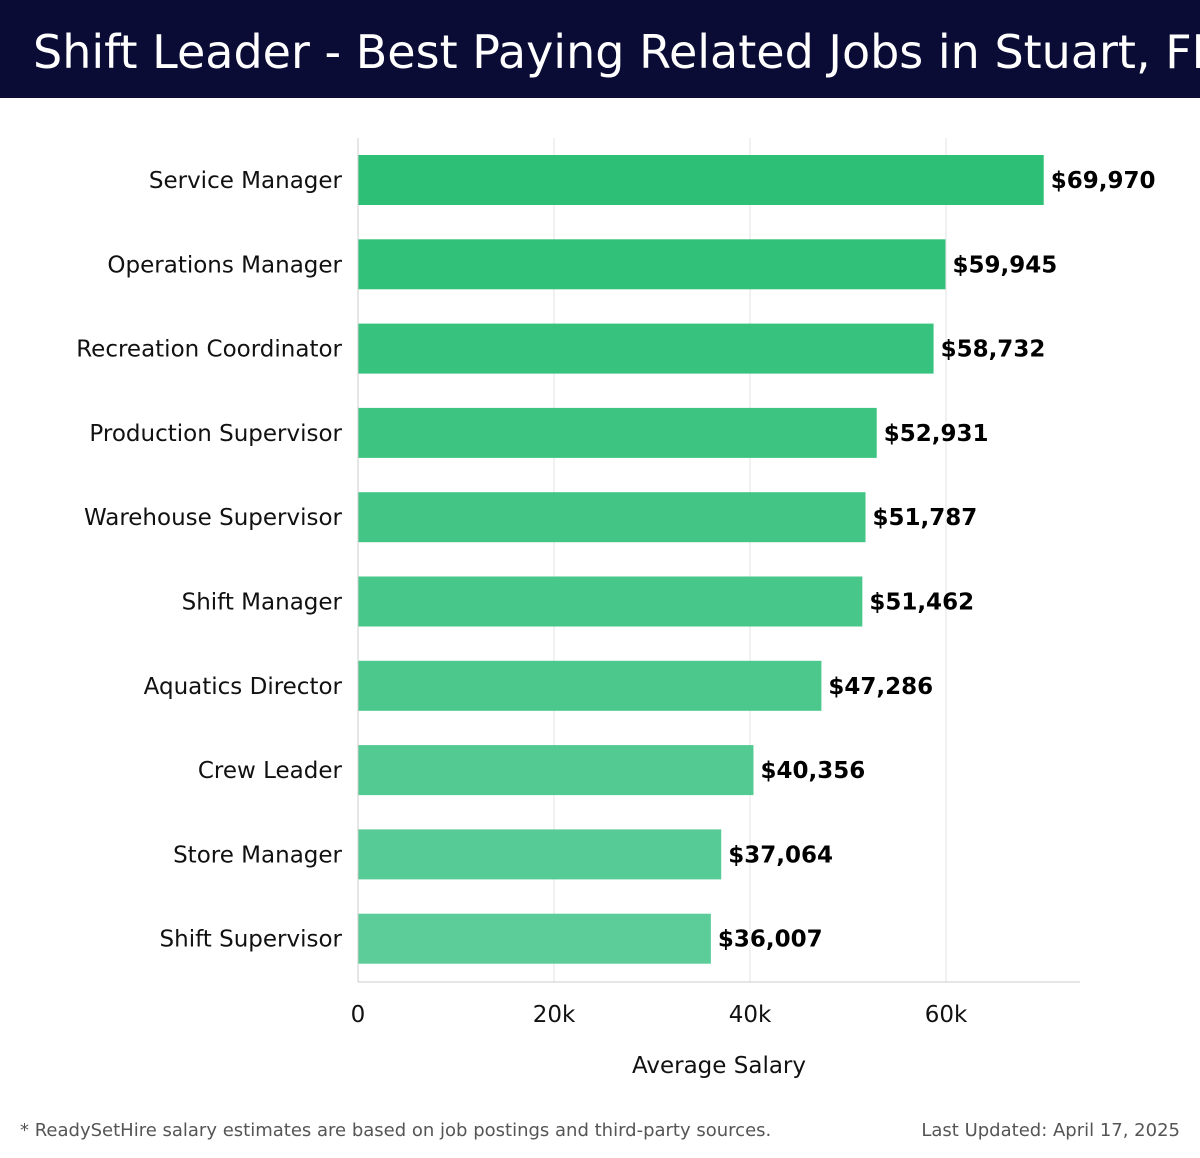 The height and width of the screenshot is (1158, 1200). I want to click on value-label: $36,007, so click(770, 940).